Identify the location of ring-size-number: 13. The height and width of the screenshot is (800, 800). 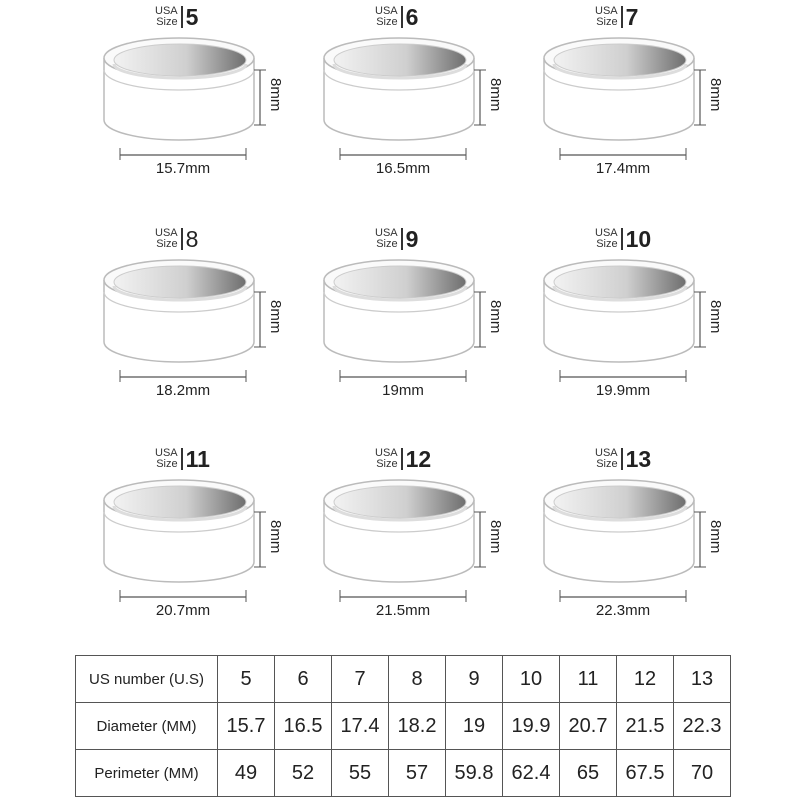
(638, 459).